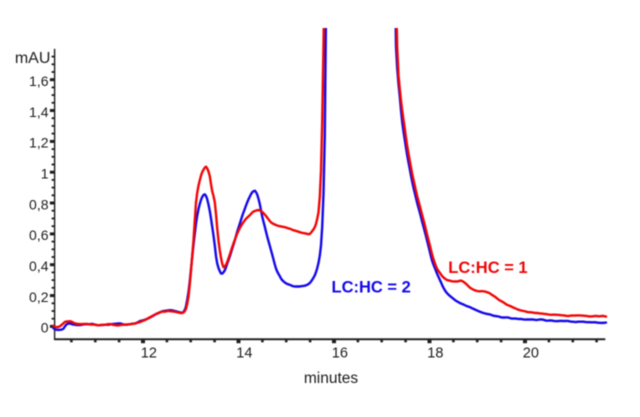 The height and width of the screenshot is (417, 640). Describe the element at coordinates (39, 235) in the screenshot. I see `svg-text: 0,6` at that location.